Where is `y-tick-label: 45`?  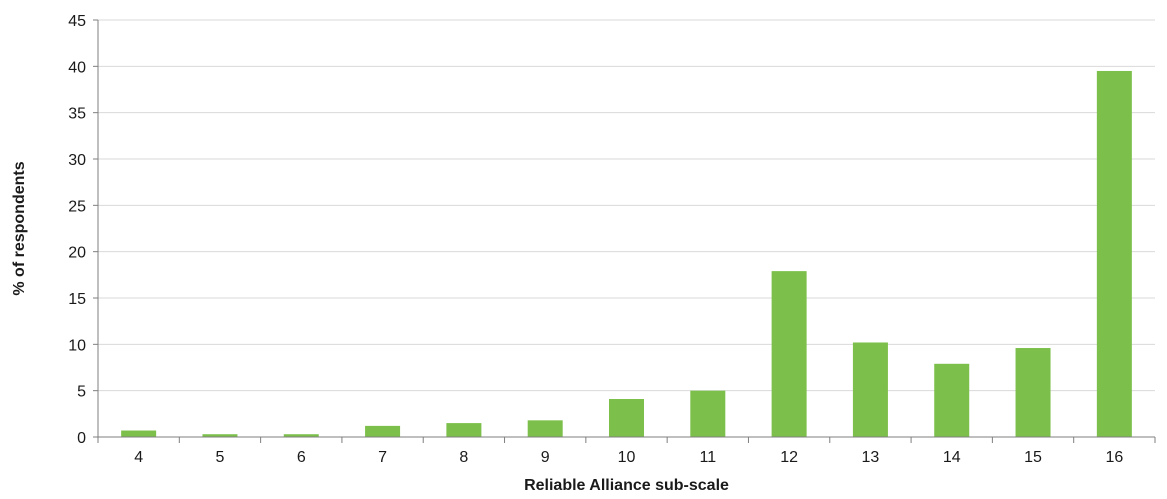 y-tick-label: 45 is located at coordinates (77, 21).